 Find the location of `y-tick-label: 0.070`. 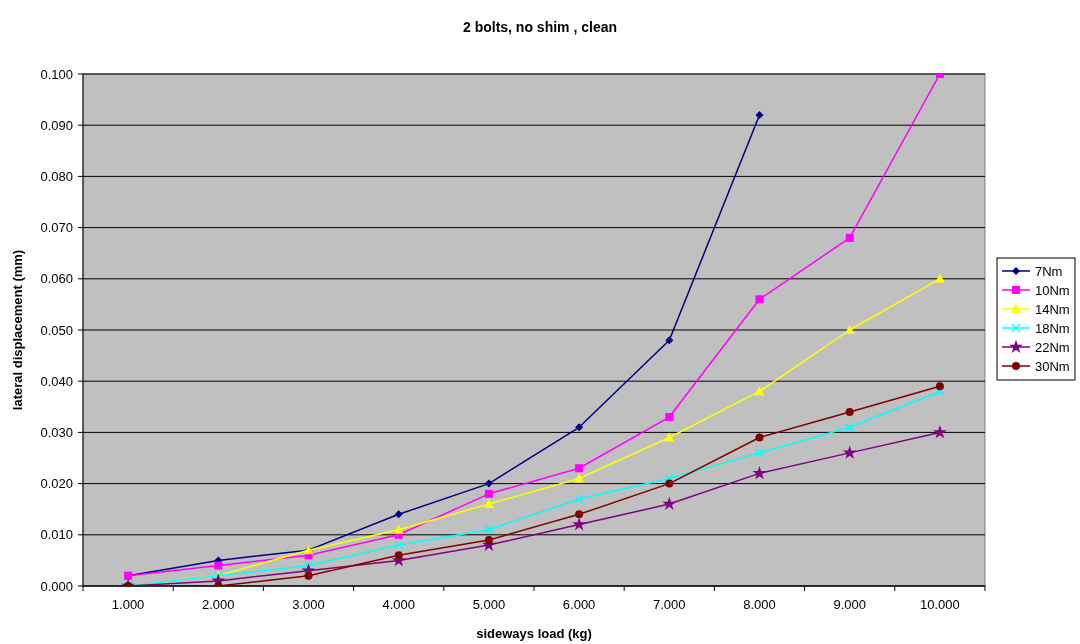

y-tick-label: 0.070 is located at coordinates (56, 228).